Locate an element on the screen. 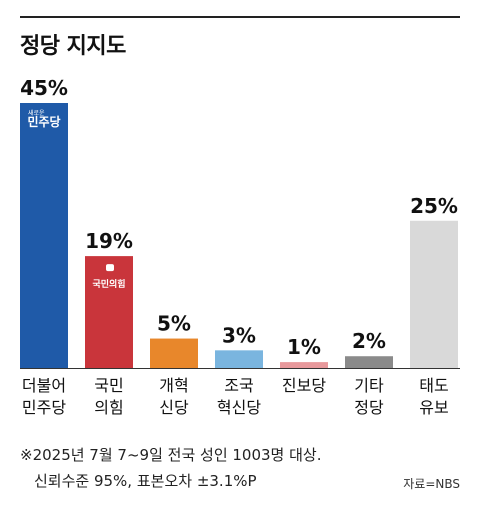  logo-dem-small: 새로운 is located at coordinates (36, 113).